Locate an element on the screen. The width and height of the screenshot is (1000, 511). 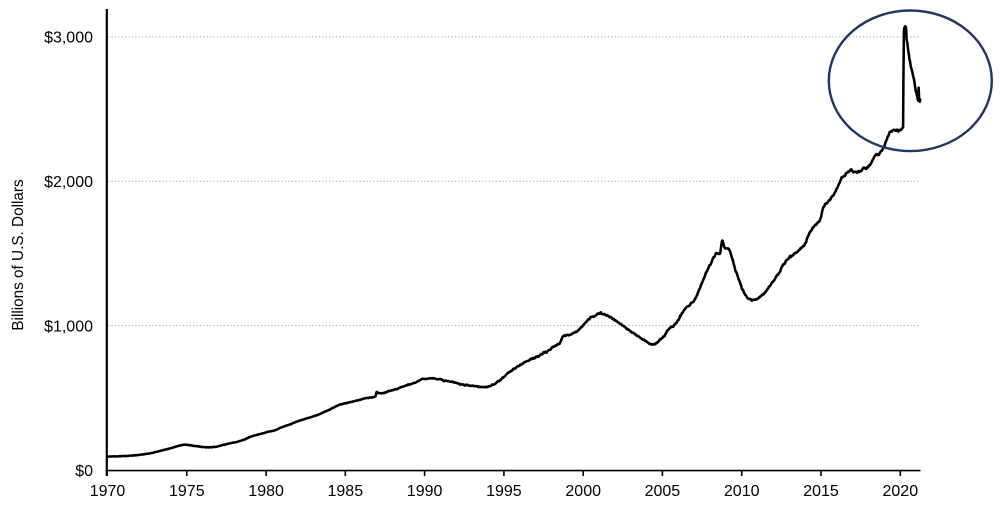
svg-text: 2005 is located at coordinates (663, 491).